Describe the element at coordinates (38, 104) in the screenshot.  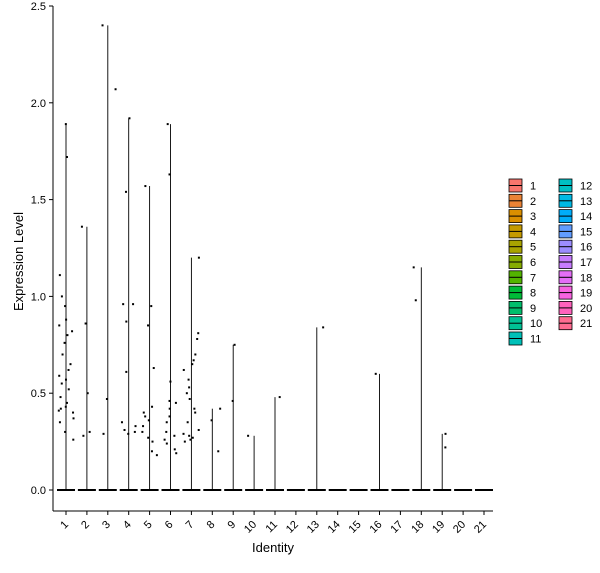
I see `y-tick-label: 2.0` at that location.